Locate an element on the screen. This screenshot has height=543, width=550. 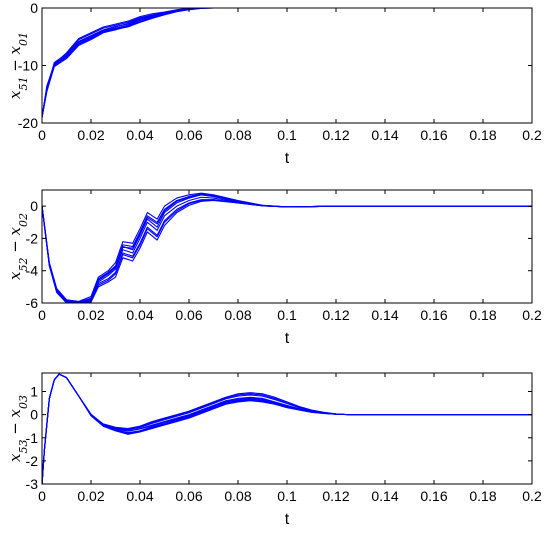
y-tick-label: -1 is located at coordinates (32, 438).